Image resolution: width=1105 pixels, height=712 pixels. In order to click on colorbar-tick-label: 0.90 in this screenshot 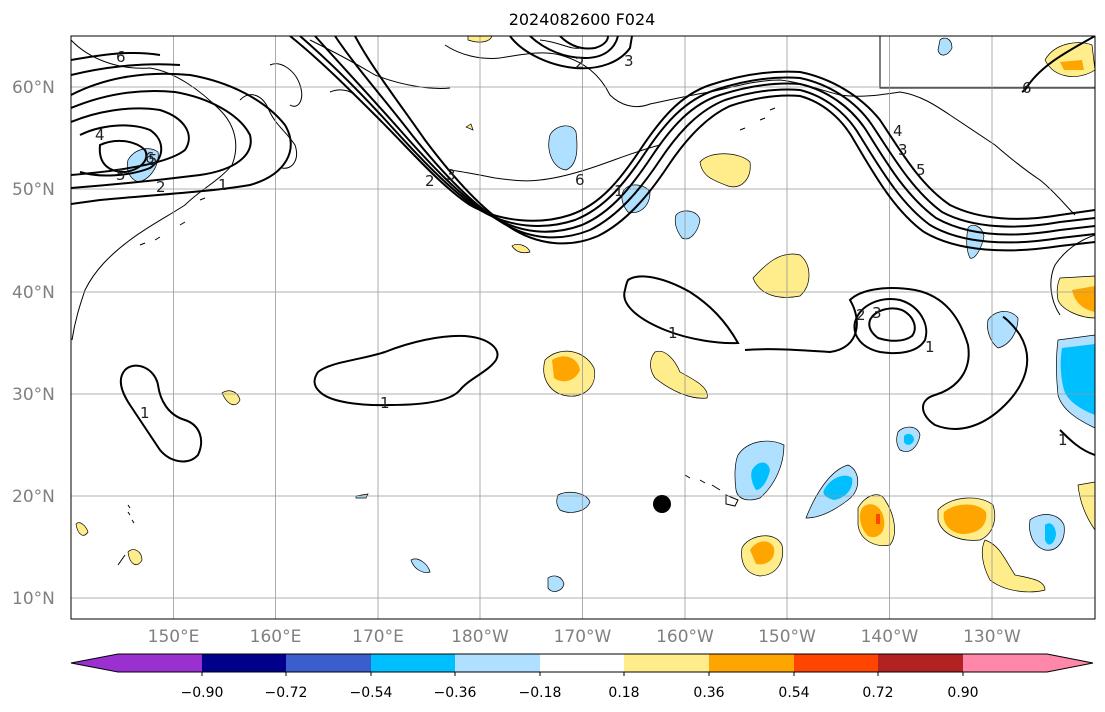, I will do `click(962, 693)`.